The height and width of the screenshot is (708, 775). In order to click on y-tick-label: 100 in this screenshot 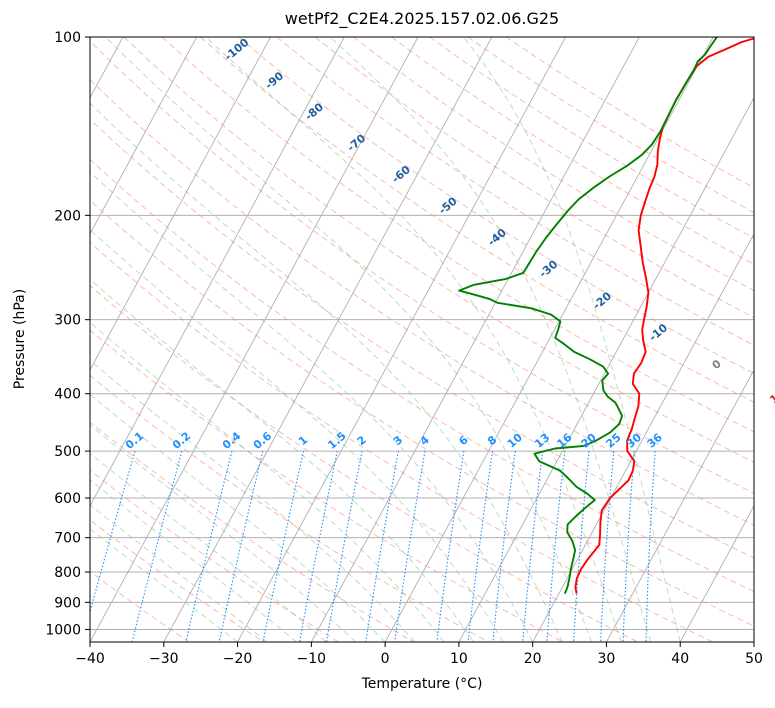, I will do `click(67, 38)`.